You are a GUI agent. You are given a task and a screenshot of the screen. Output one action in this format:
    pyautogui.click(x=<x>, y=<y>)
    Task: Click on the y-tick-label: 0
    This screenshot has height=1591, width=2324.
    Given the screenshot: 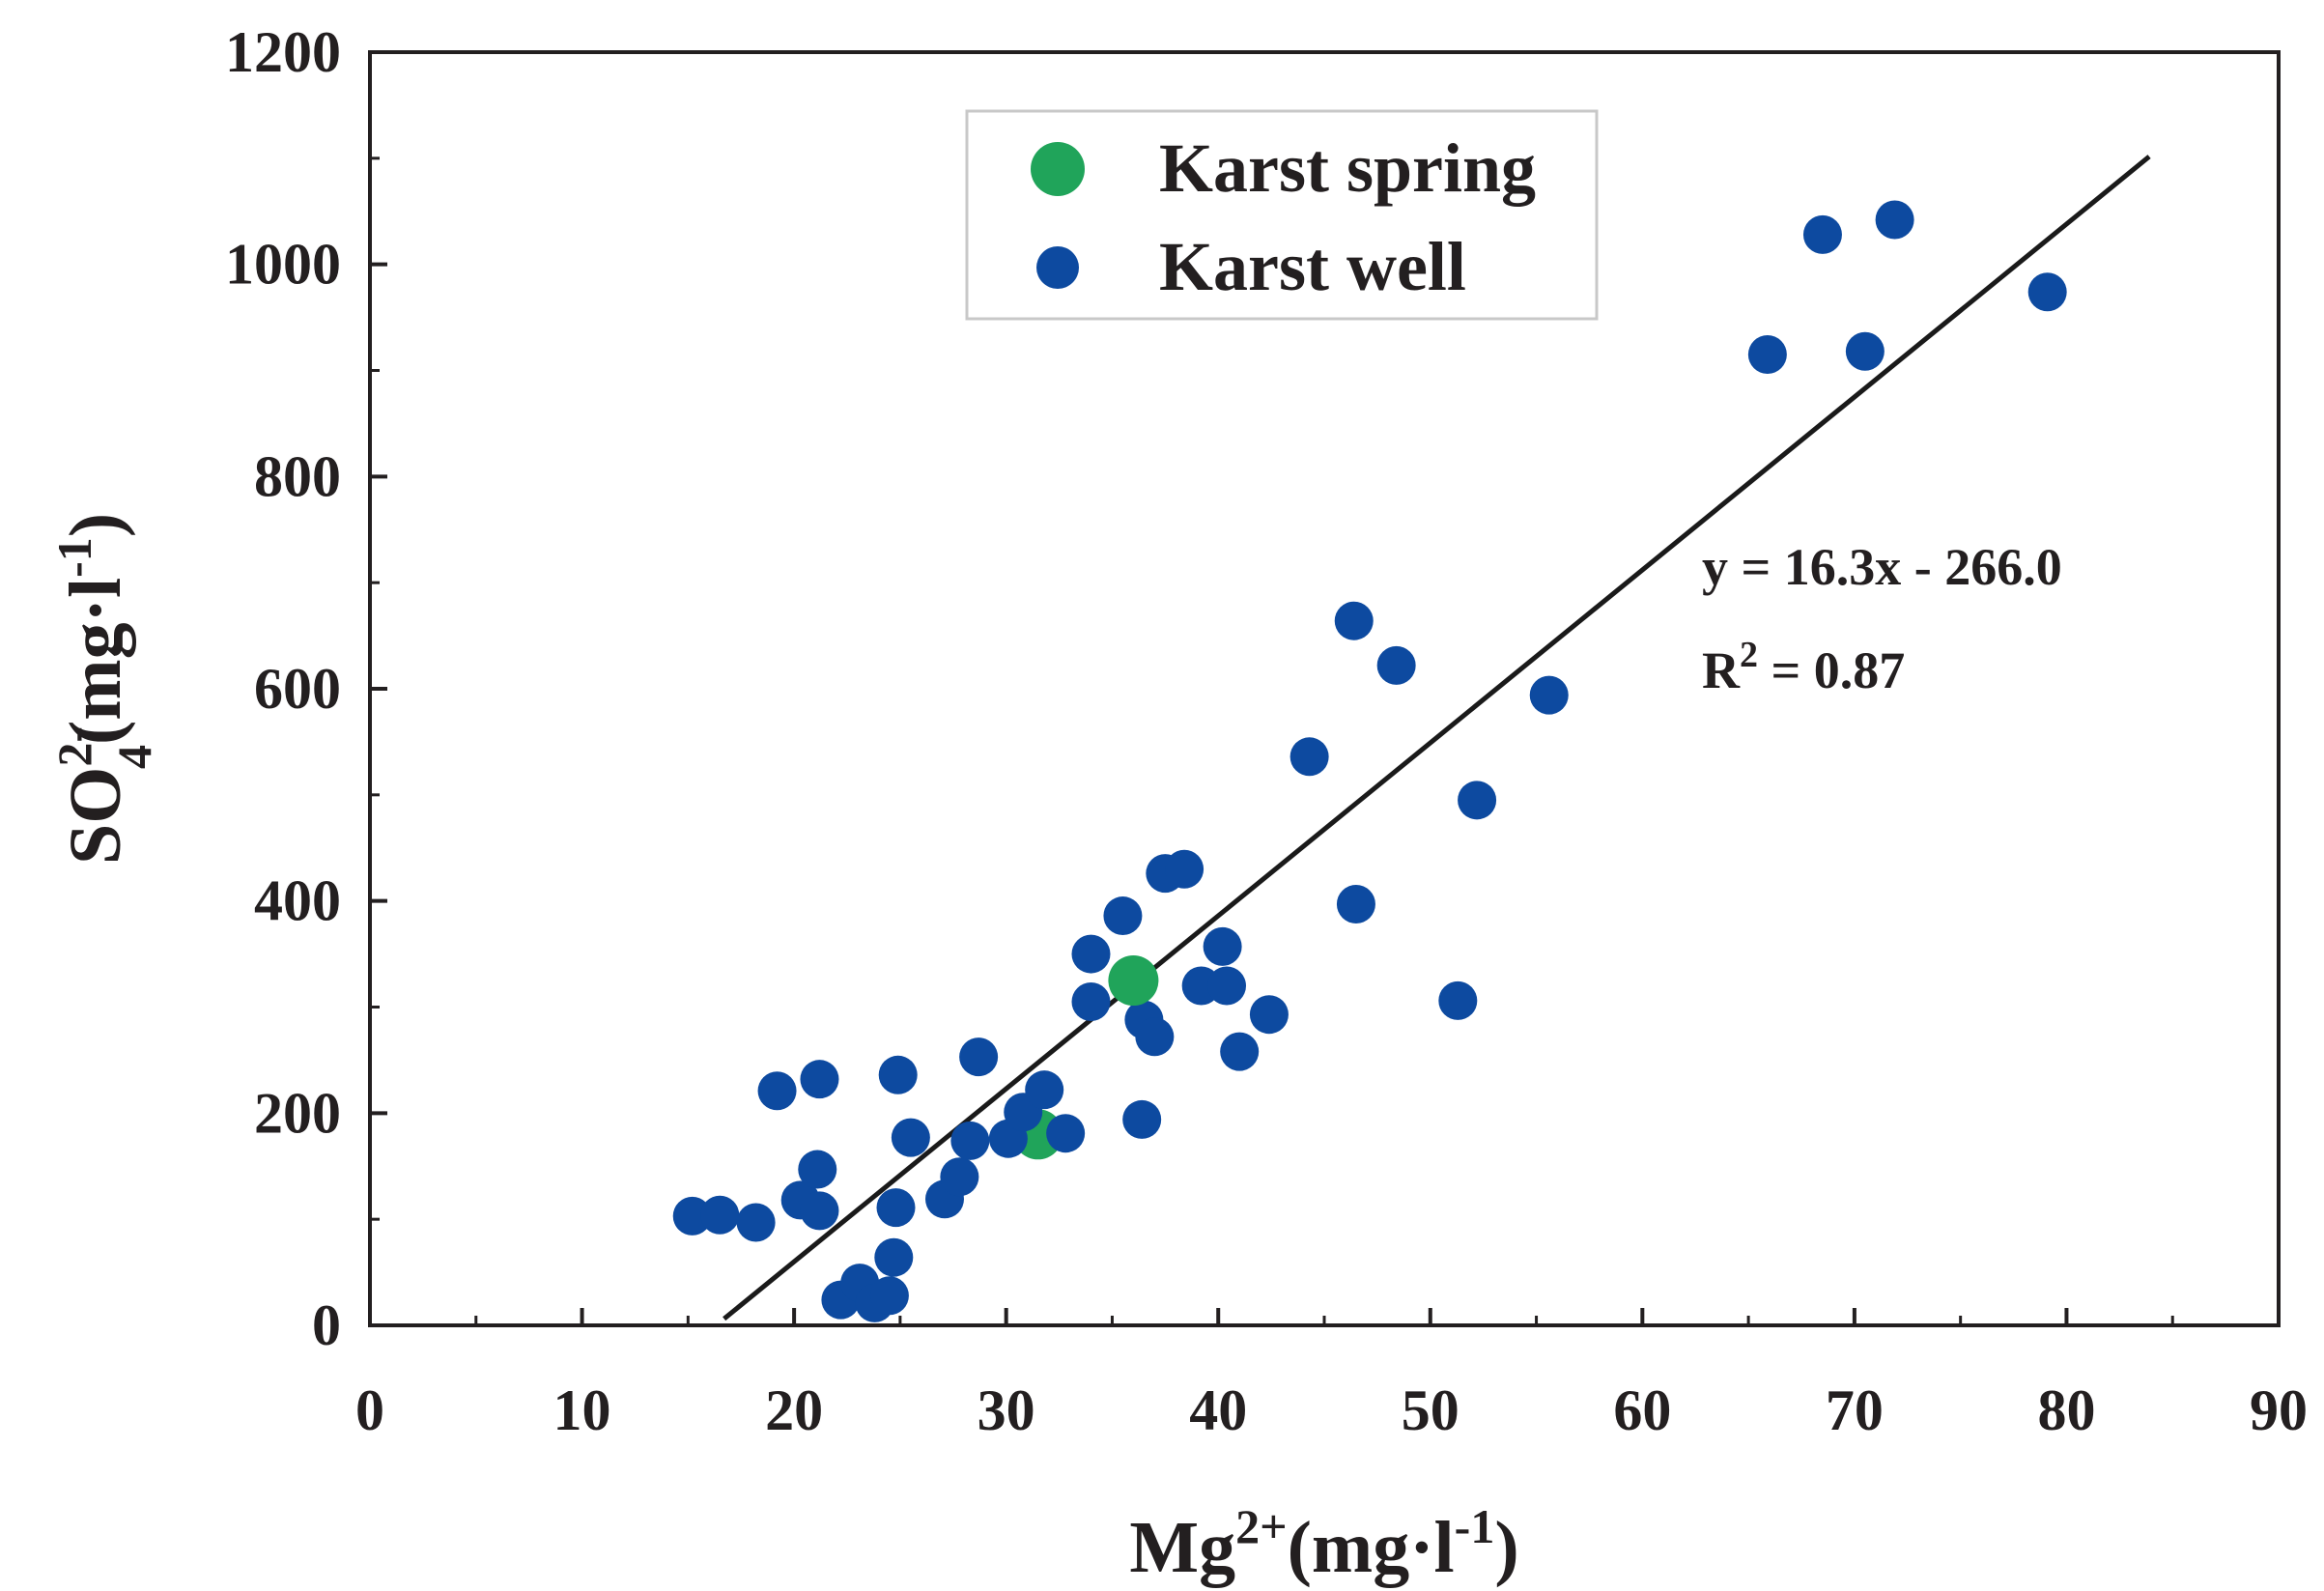 What is the action you would take?
    pyautogui.click(x=326, y=1325)
    